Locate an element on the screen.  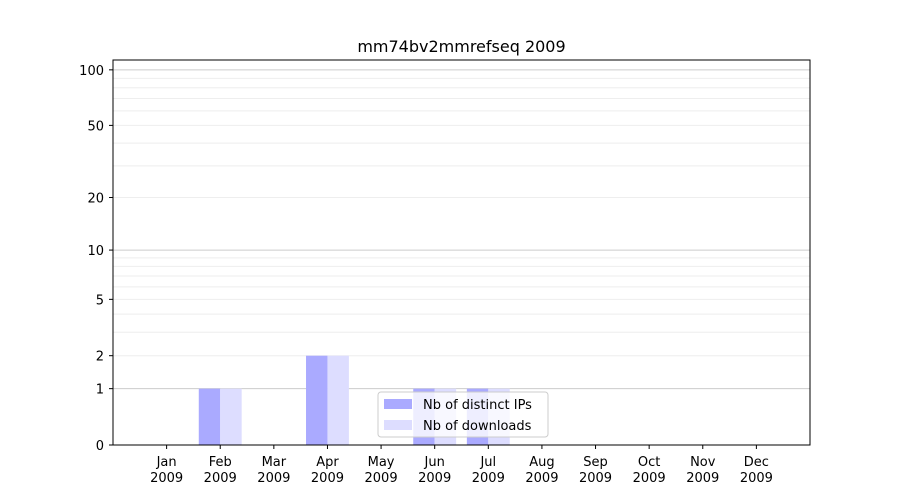
x-tick-label: Oct 2009 is located at coordinates (649, 470).